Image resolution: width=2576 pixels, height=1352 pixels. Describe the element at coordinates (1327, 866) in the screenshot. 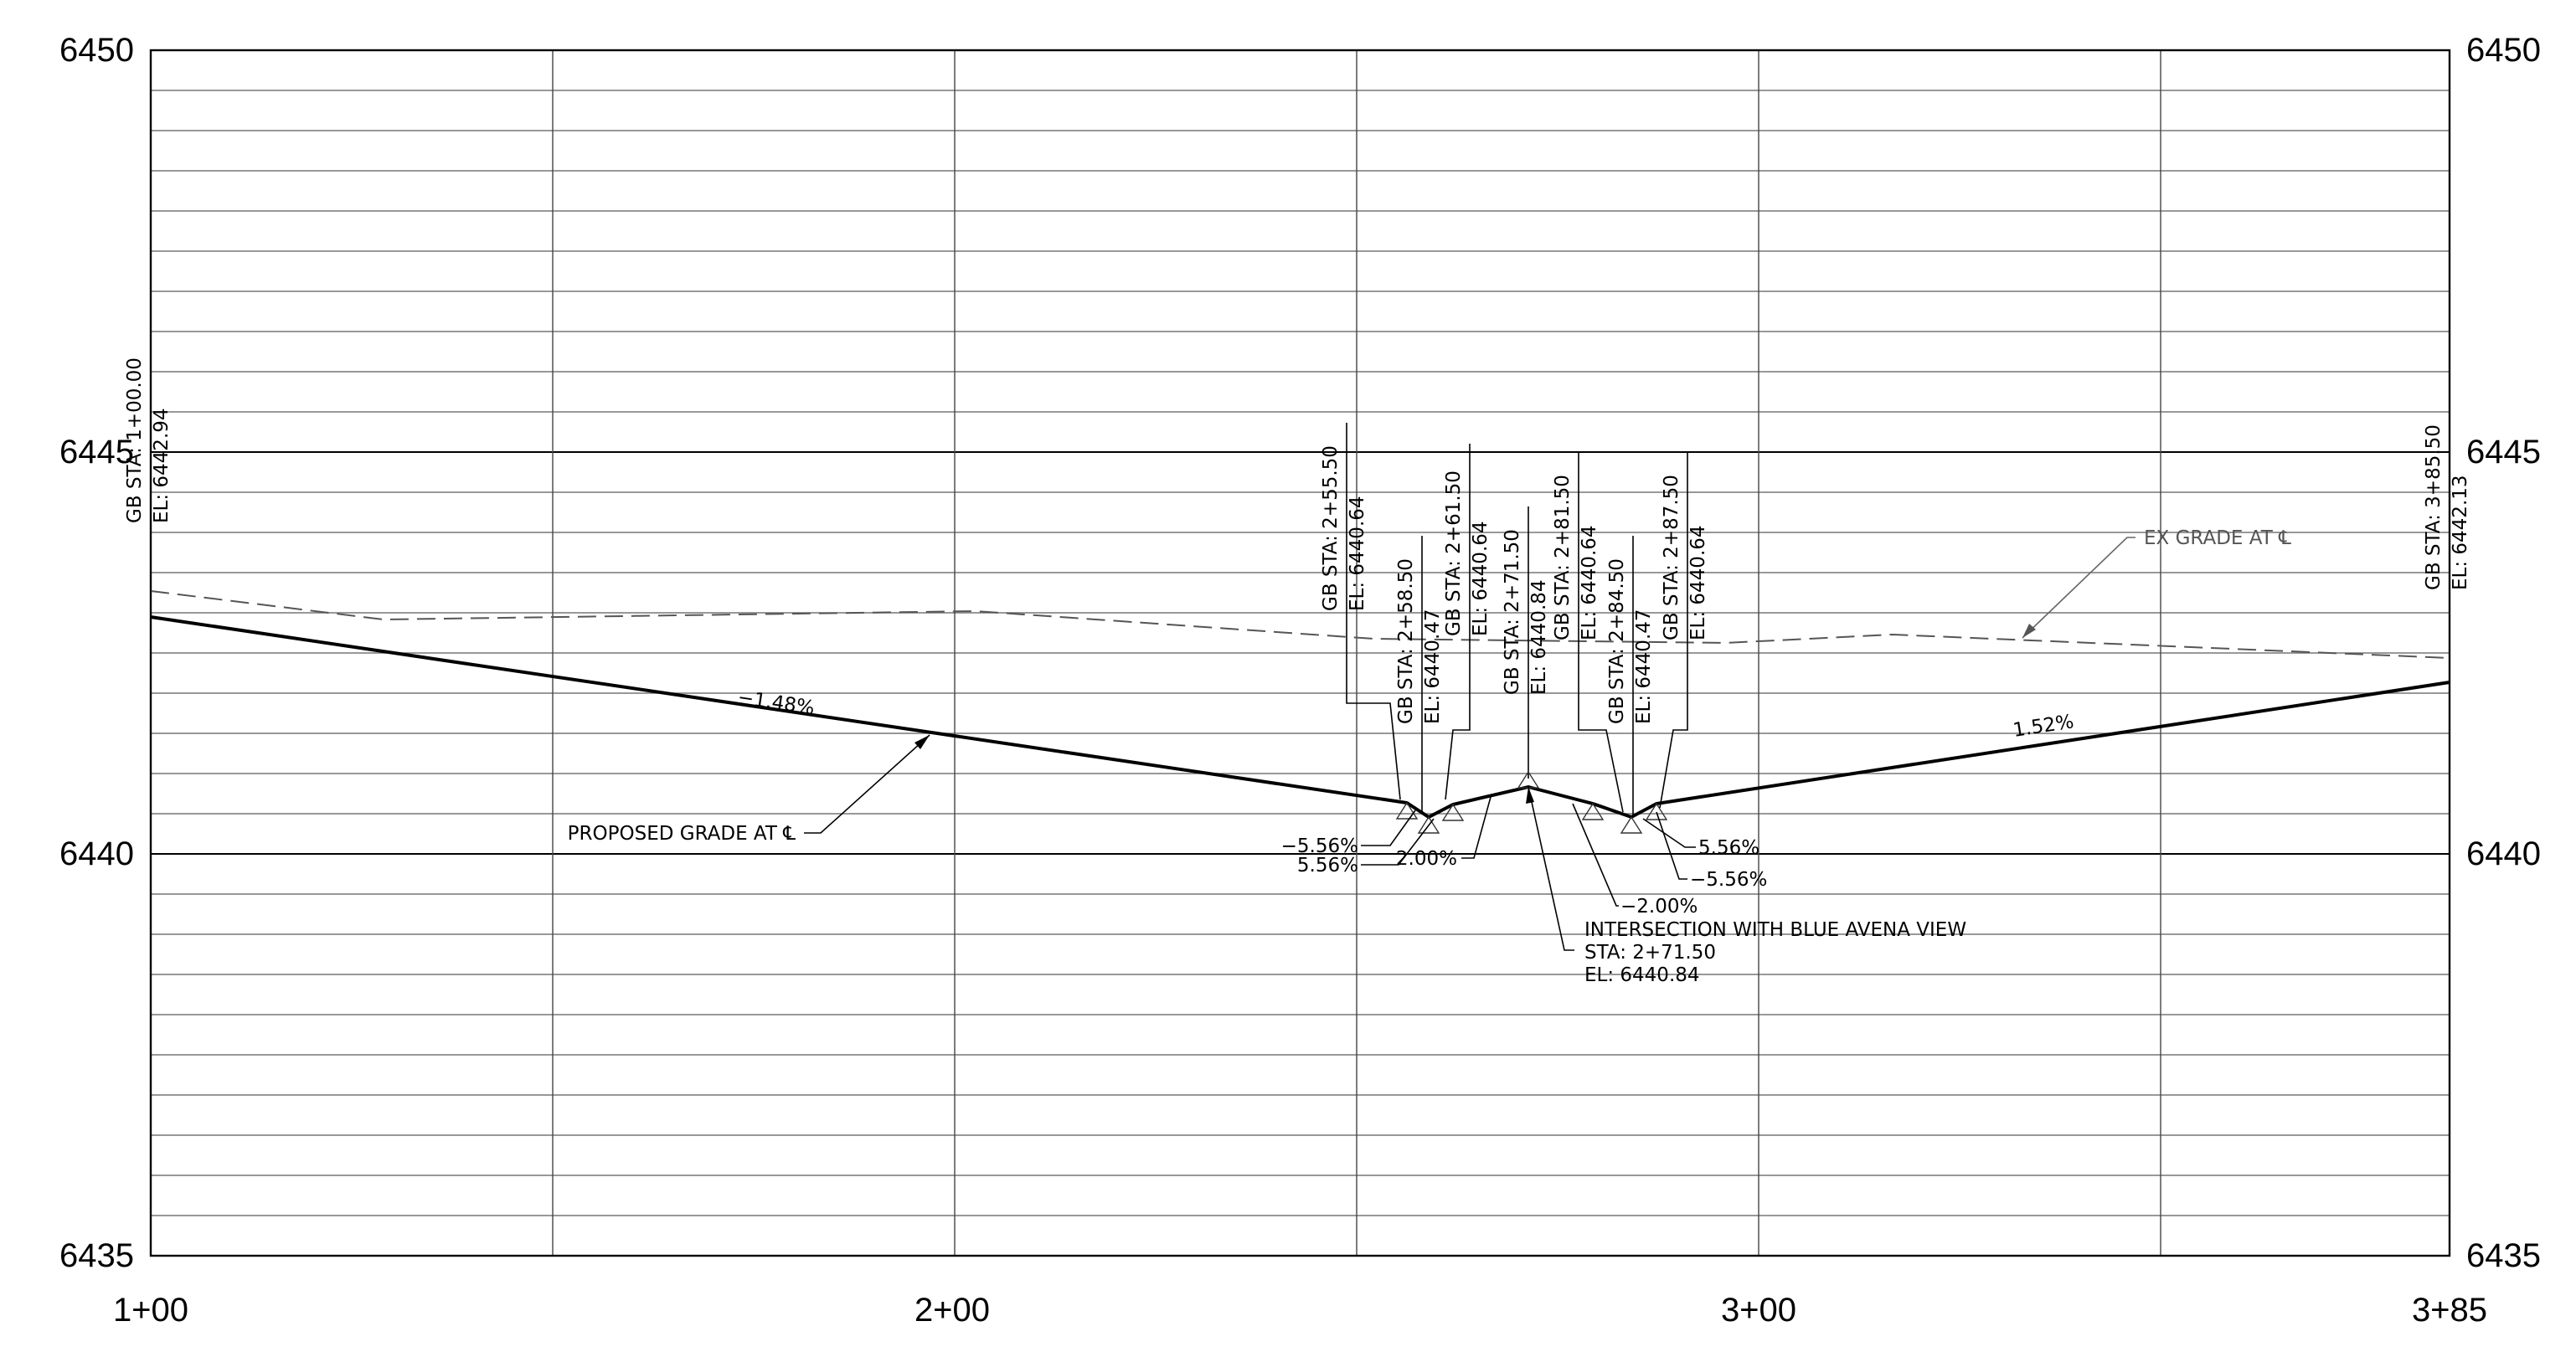

I see `grade-label-2: 5.56%` at that location.